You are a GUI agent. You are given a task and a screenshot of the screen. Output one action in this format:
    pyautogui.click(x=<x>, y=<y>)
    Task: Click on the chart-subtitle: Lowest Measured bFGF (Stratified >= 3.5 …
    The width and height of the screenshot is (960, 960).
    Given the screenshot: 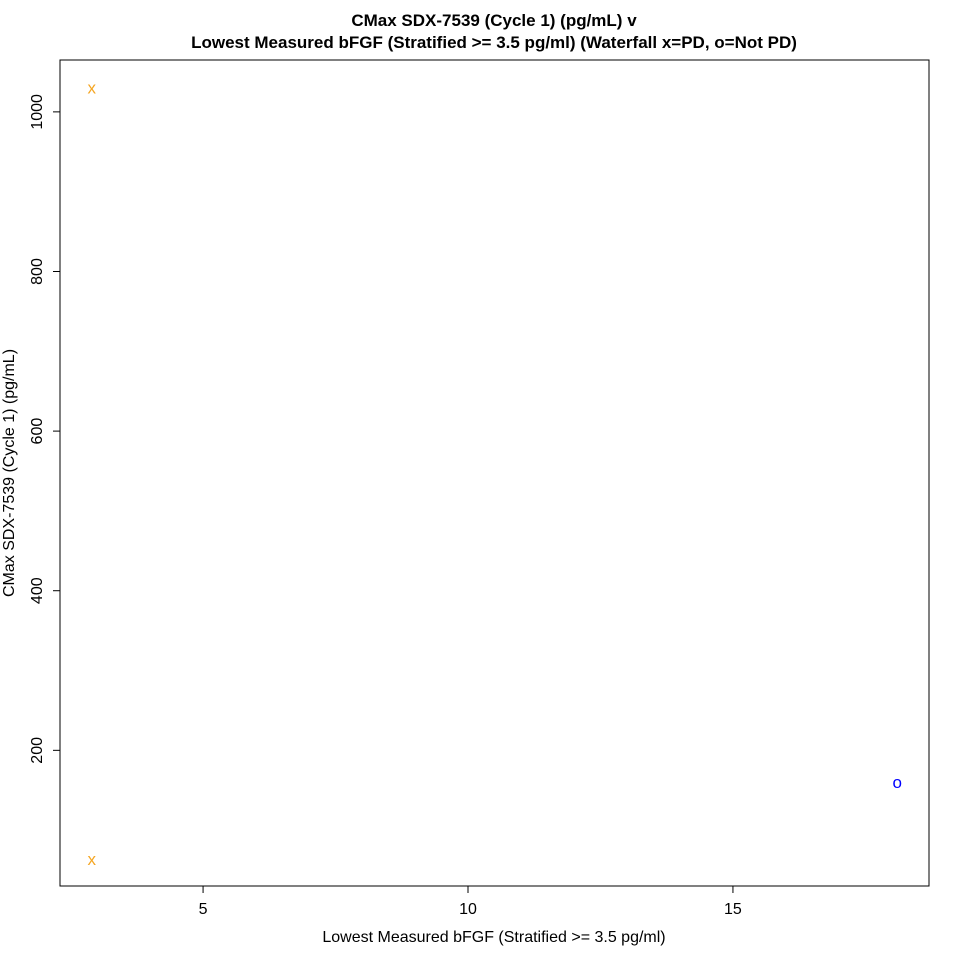 What is the action you would take?
    pyautogui.click(x=494, y=42)
    